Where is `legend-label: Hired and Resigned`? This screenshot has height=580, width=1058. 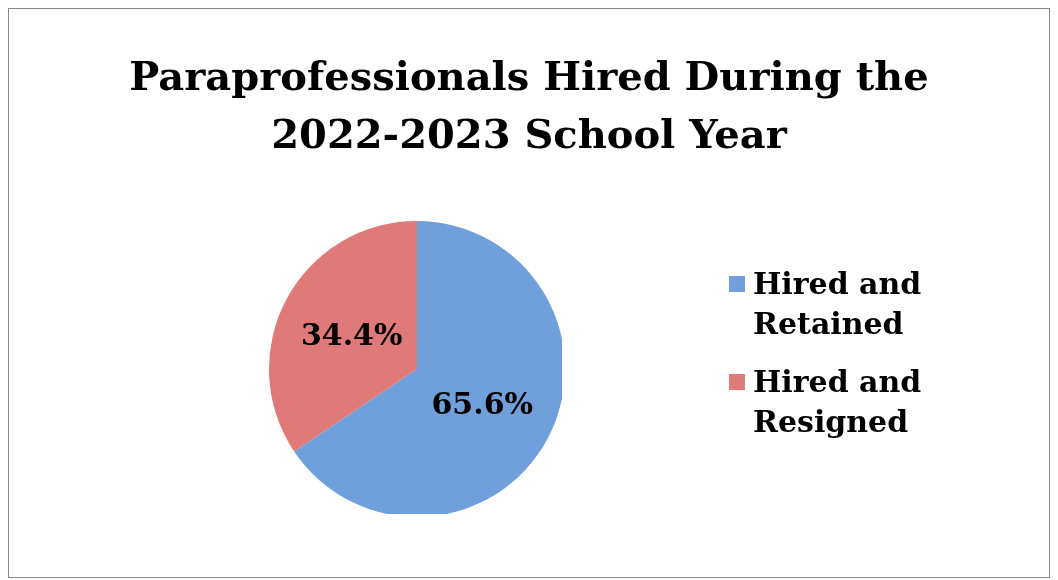 legend-label: Hired and Resigned is located at coordinates (837, 402).